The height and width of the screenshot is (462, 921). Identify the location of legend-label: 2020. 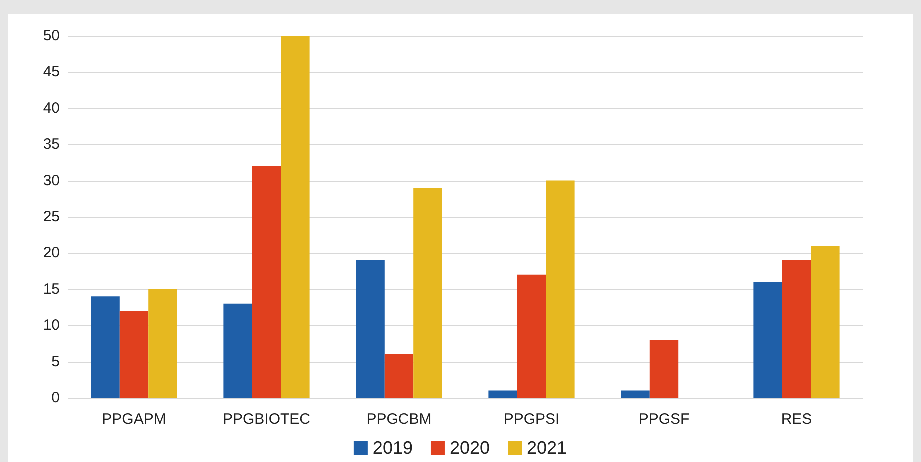
(470, 448).